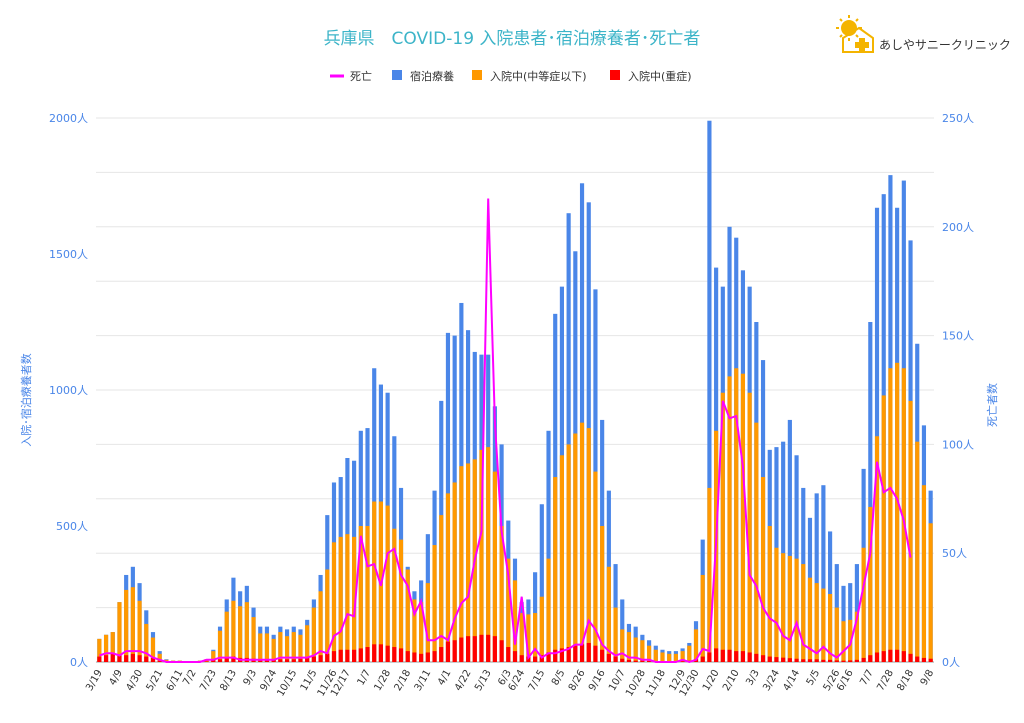 The image size is (1024, 723). I want to click on x-tick: 4/22, so click(463, 680).